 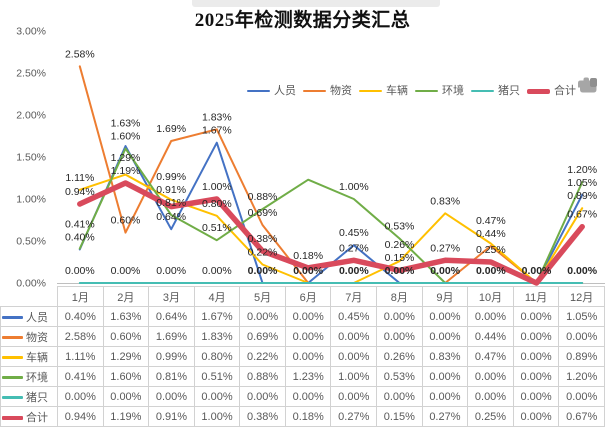 I want to click on table-value-cell: 0.81%, so click(x=171, y=376).